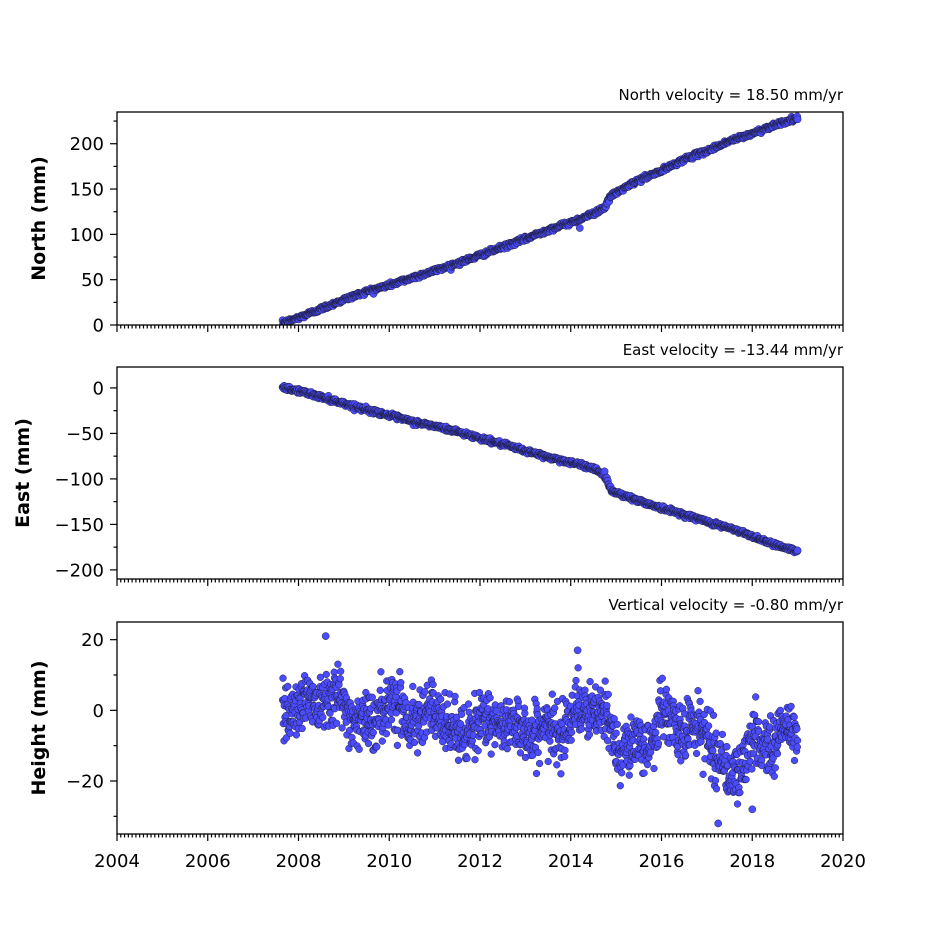  I want to click on vertical-points, so click(540, 730).